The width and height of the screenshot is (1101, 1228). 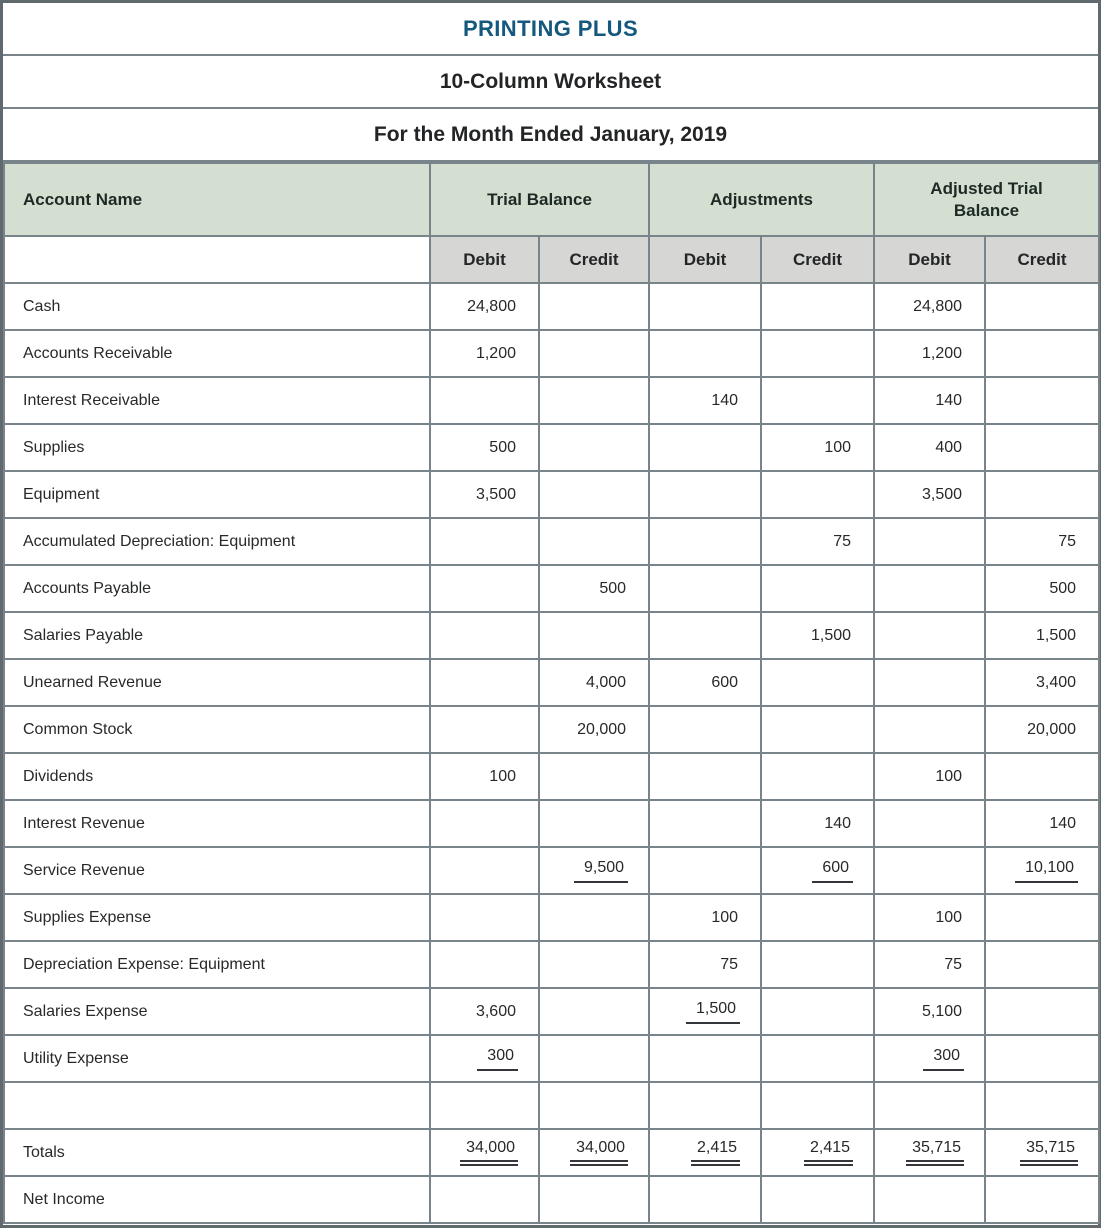 I want to click on adj-debit-cell: 1,500, so click(x=705, y=1011).